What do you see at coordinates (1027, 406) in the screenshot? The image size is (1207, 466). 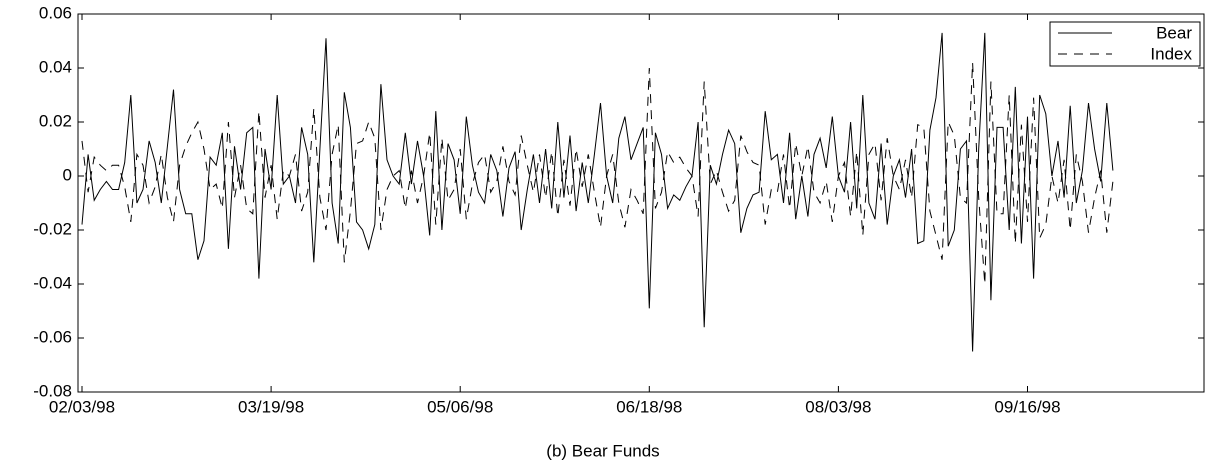 I see `x-tick-label: 09/16/98` at bounding box center [1027, 406].